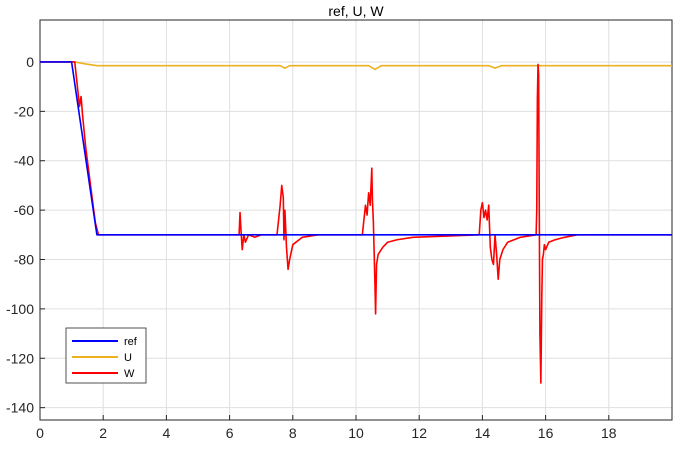 This screenshot has width=687, height=470. What do you see at coordinates (293, 433) in the screenshot?
I see `x-tick-label: 8` at bounding box center [293, 433].